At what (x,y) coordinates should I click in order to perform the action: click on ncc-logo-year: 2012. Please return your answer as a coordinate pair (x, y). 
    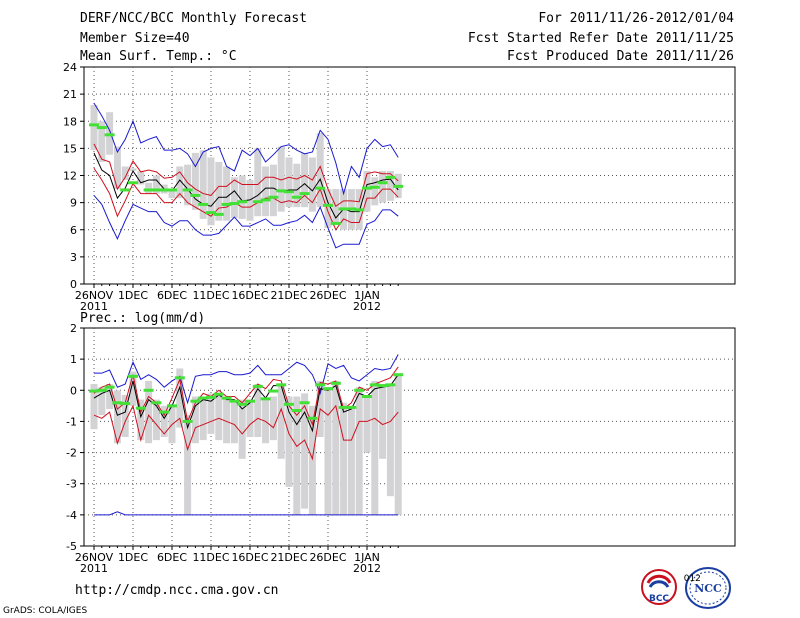
    Looking at the image, I should click on (692, 579).